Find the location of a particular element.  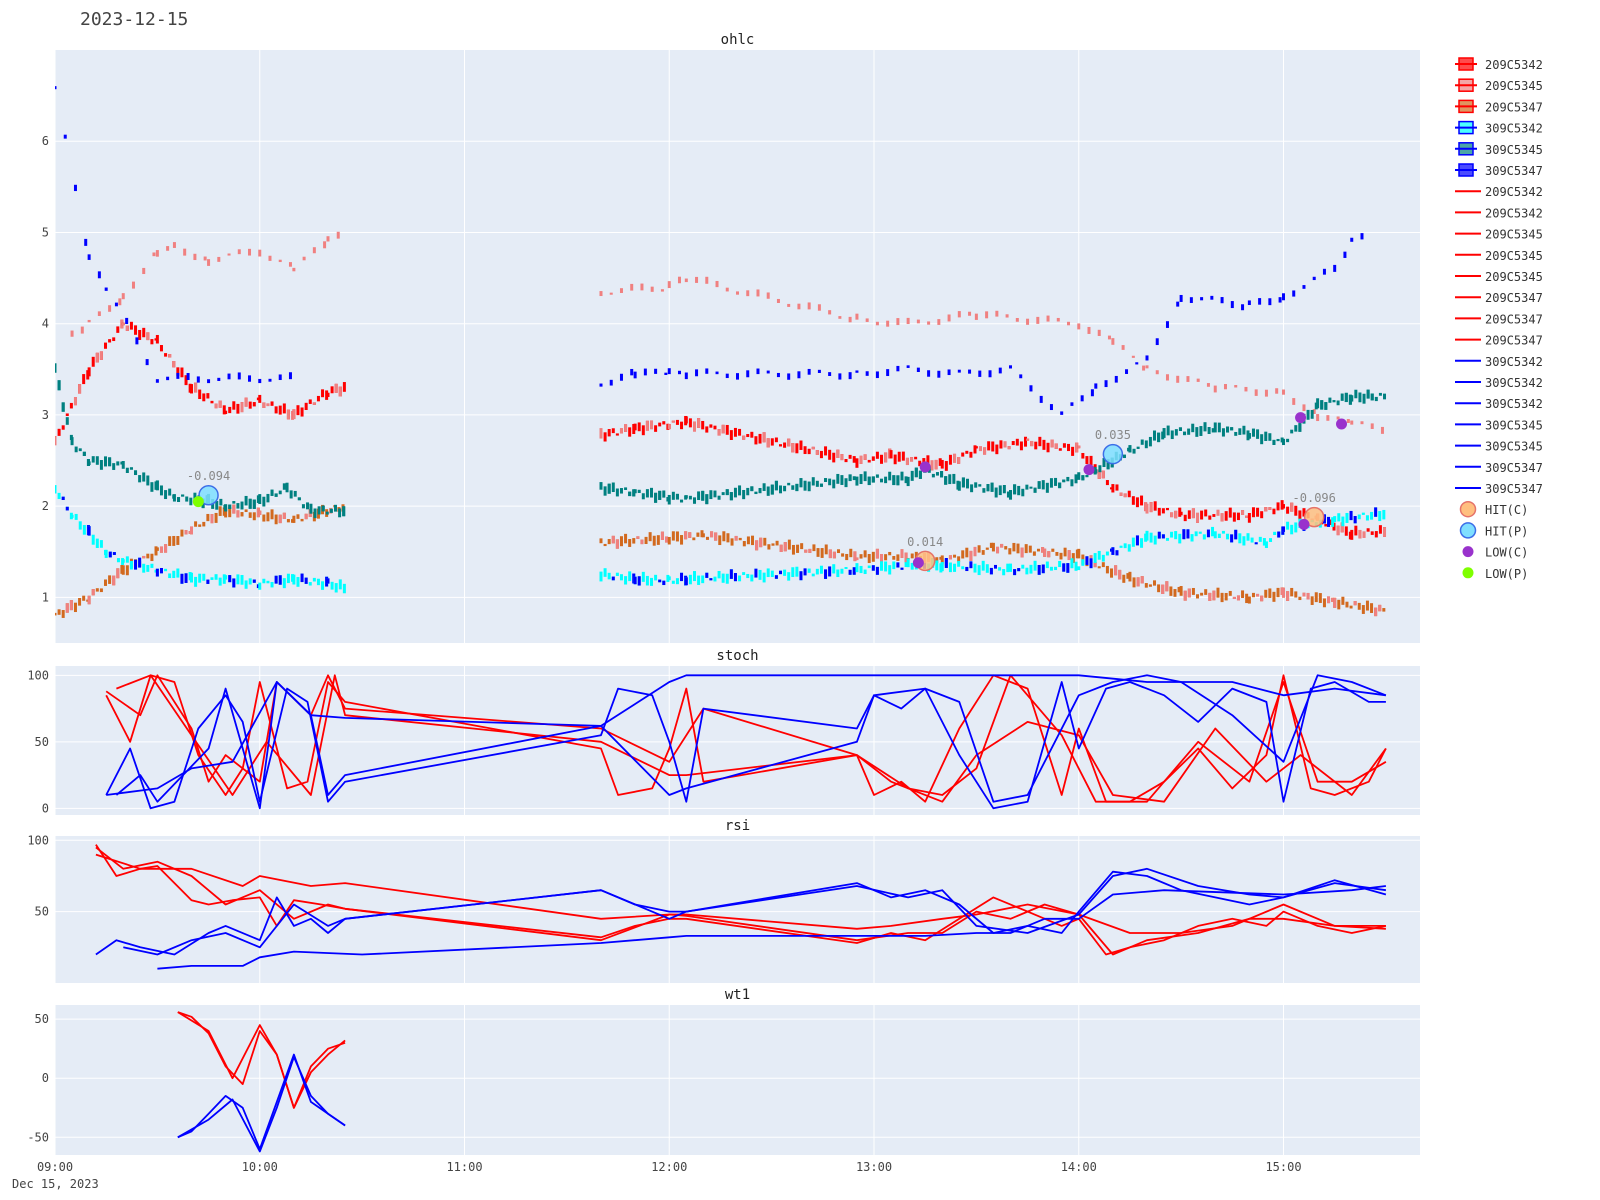

legend-item: HIT(C) is located at coordinates (1494, 509).